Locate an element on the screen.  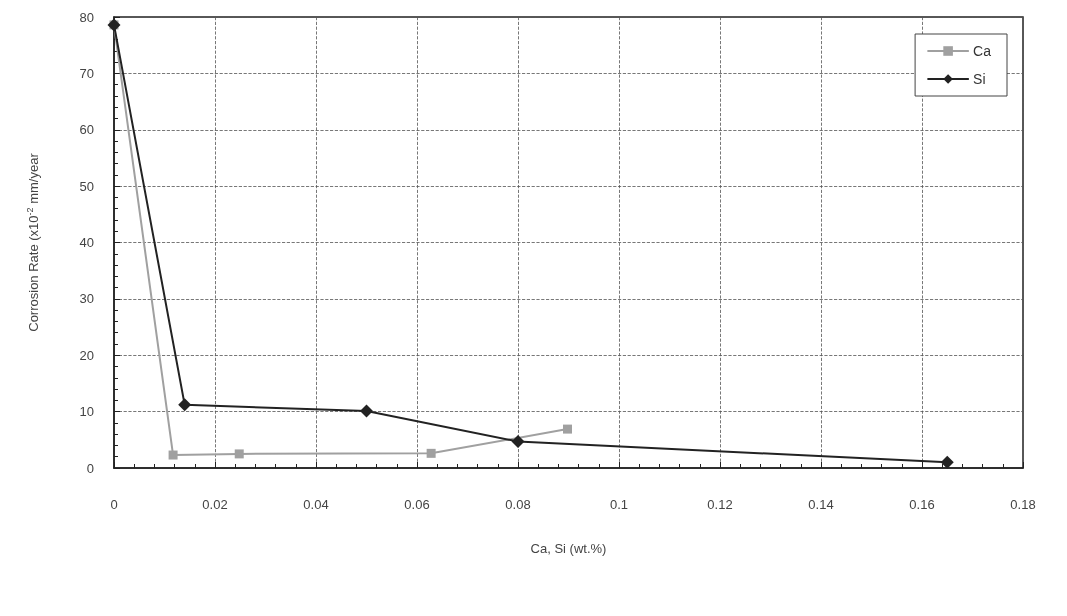
y-tick-label: 70 is located at coordinates (86, 73).